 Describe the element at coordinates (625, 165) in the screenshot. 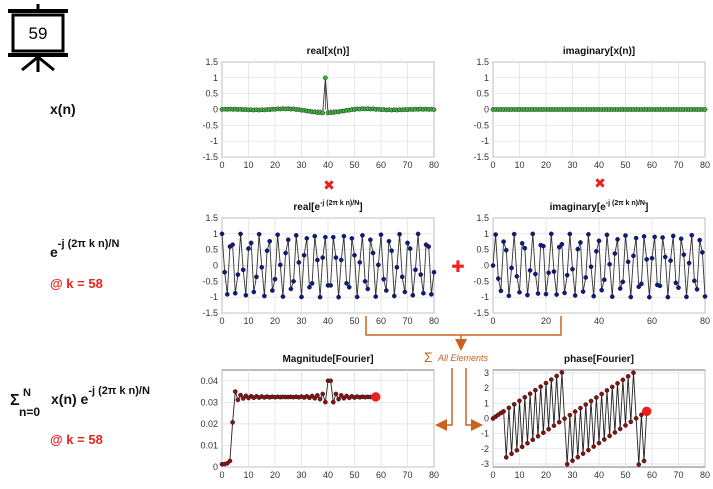

I see `x-tick-label: 50` at that location.